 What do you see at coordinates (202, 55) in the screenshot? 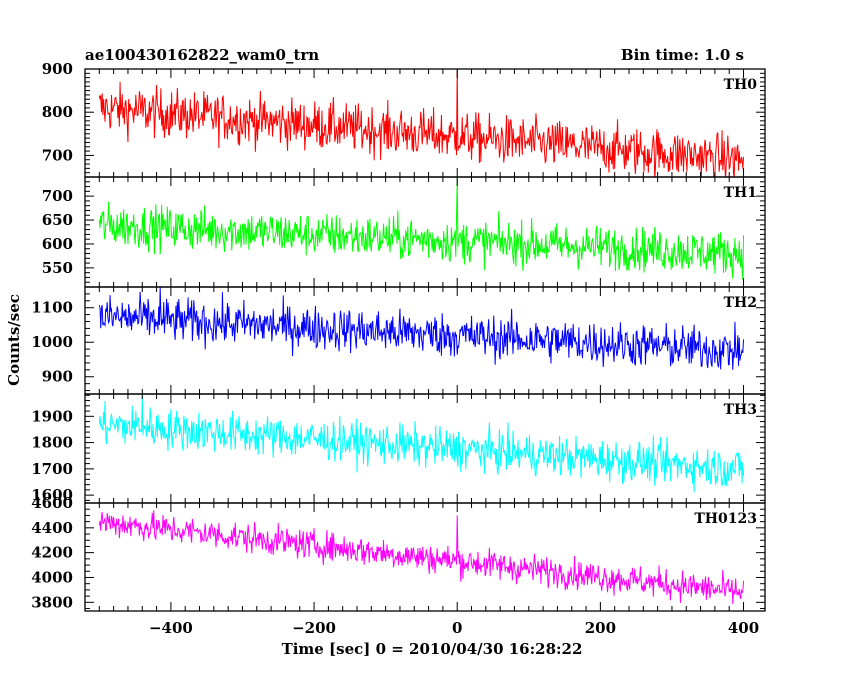
I see `chart-title: ae100430162822_wam0_trn` at bounding box center [202, 55].